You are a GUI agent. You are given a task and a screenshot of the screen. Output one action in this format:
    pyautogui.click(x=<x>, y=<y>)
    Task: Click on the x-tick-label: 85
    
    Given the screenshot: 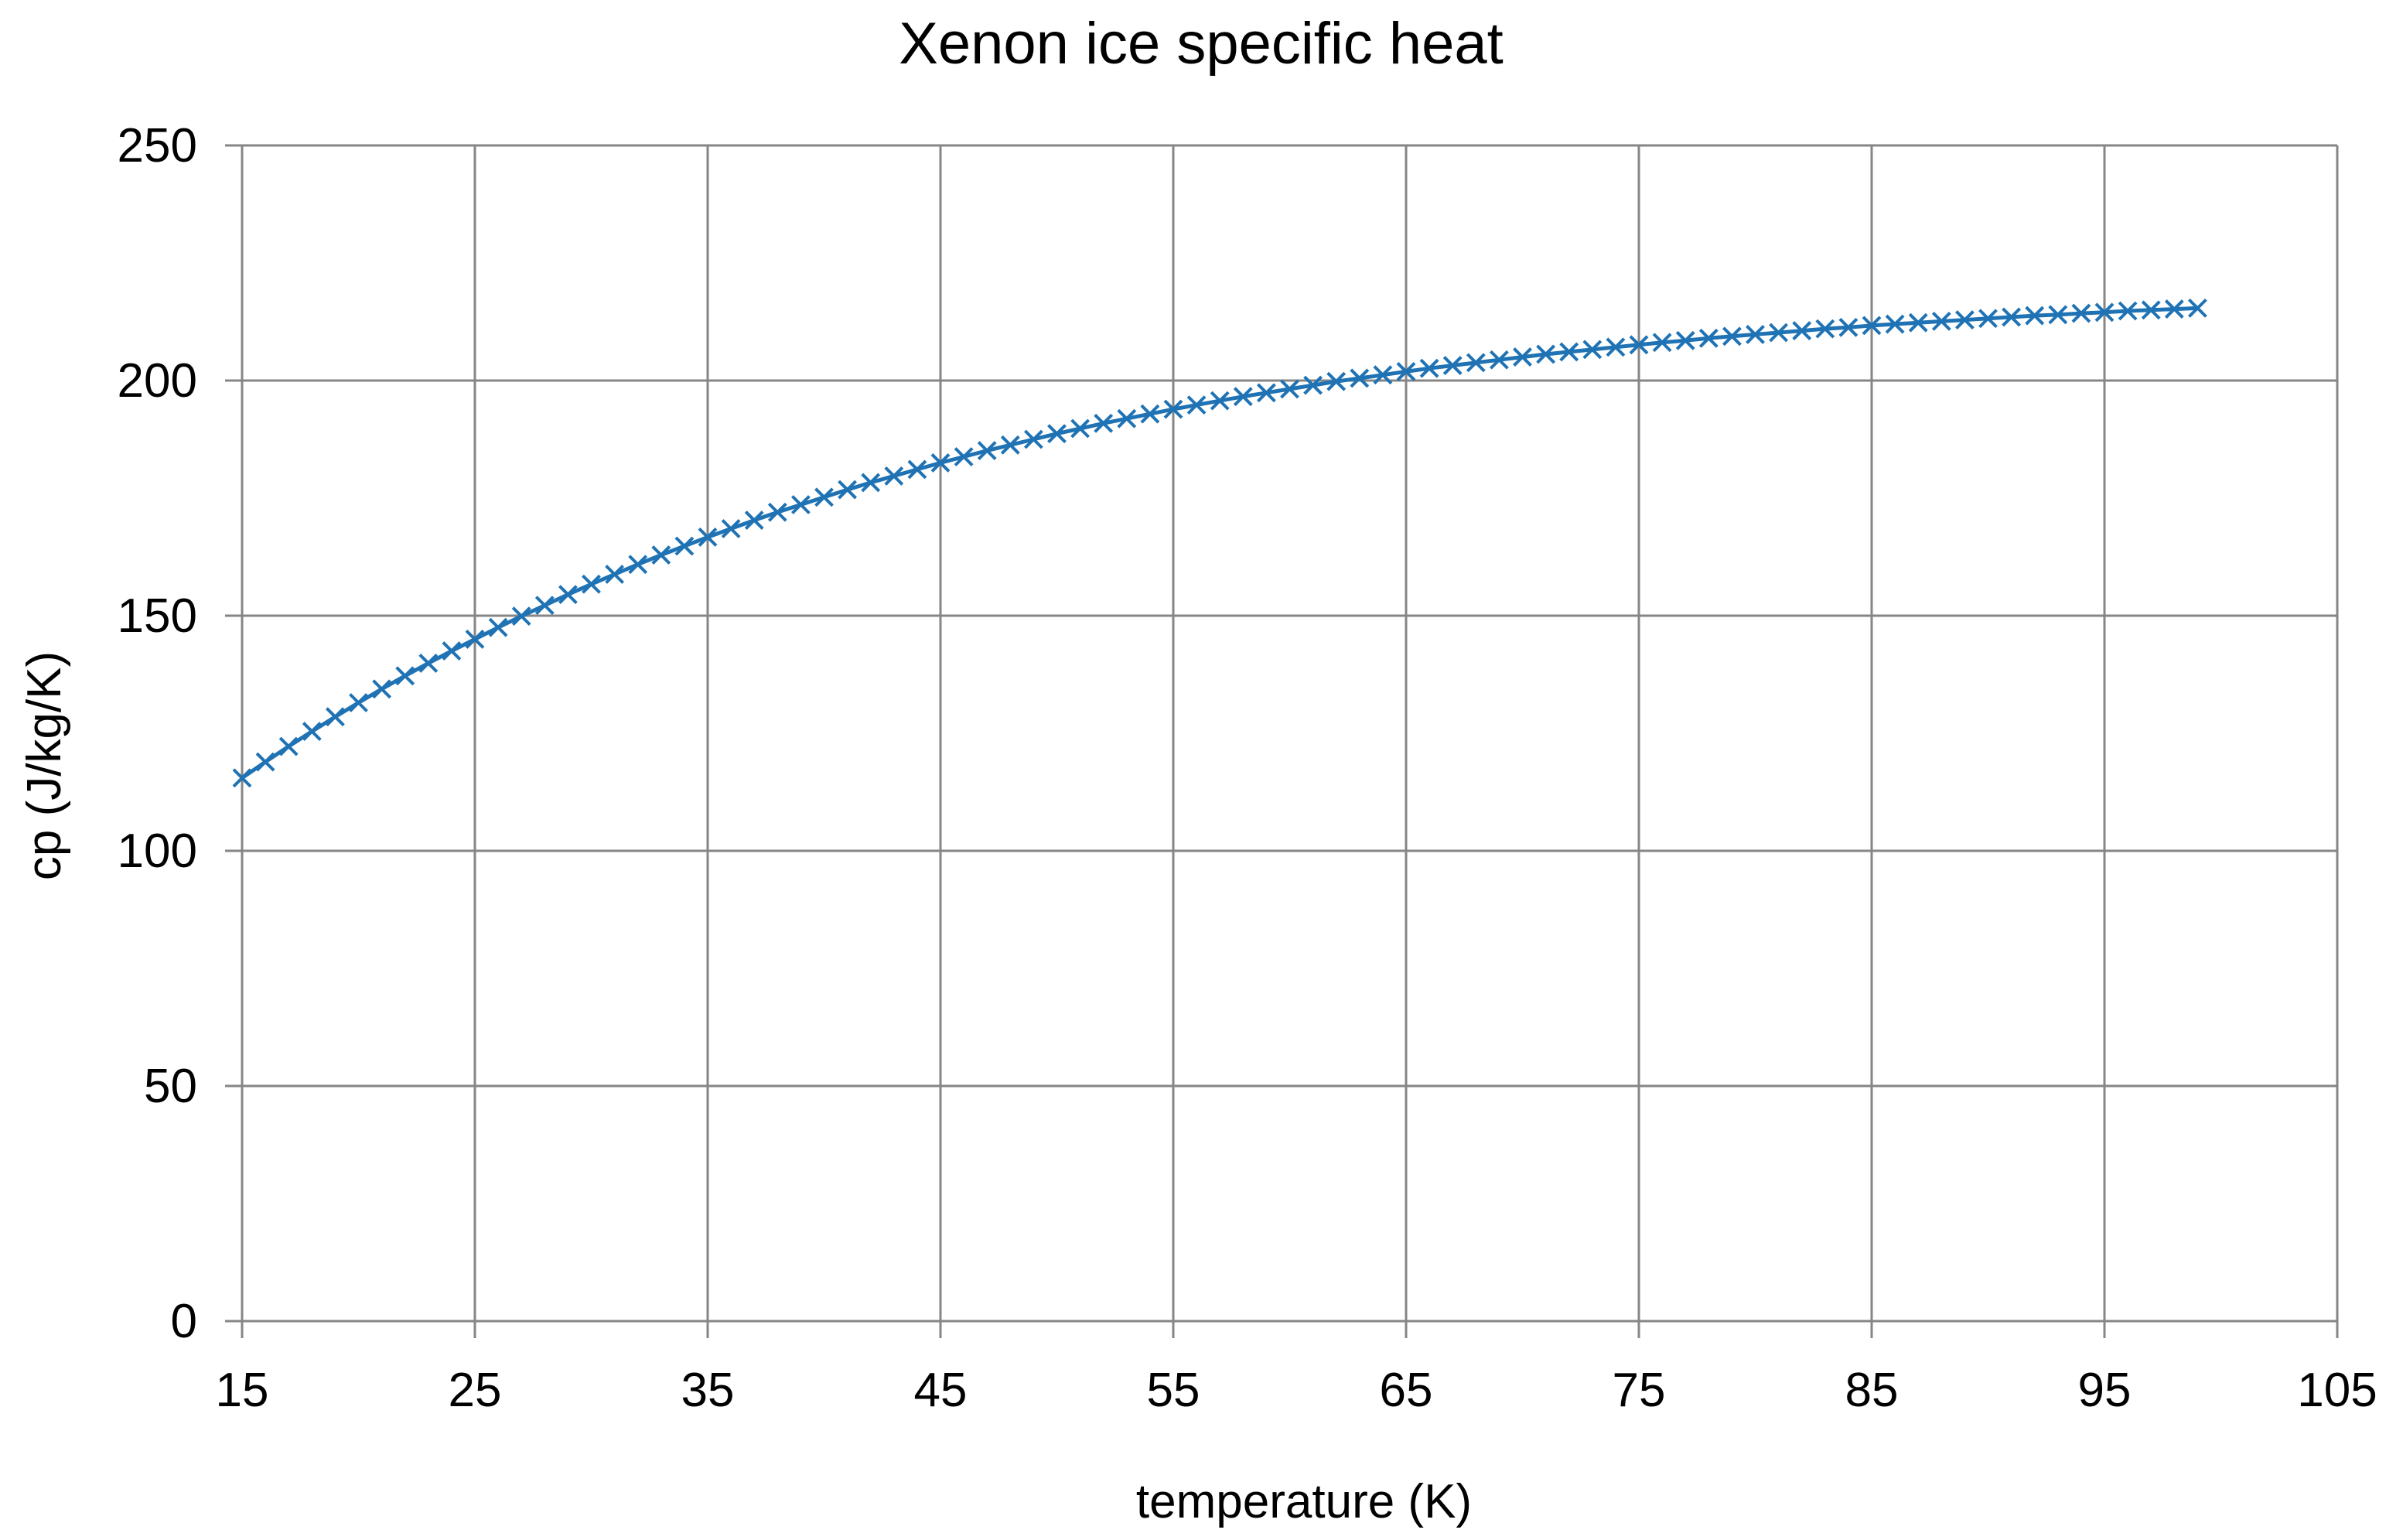 What is the action you would take?
    pyautogui.click(x=1872, y=1390)
    